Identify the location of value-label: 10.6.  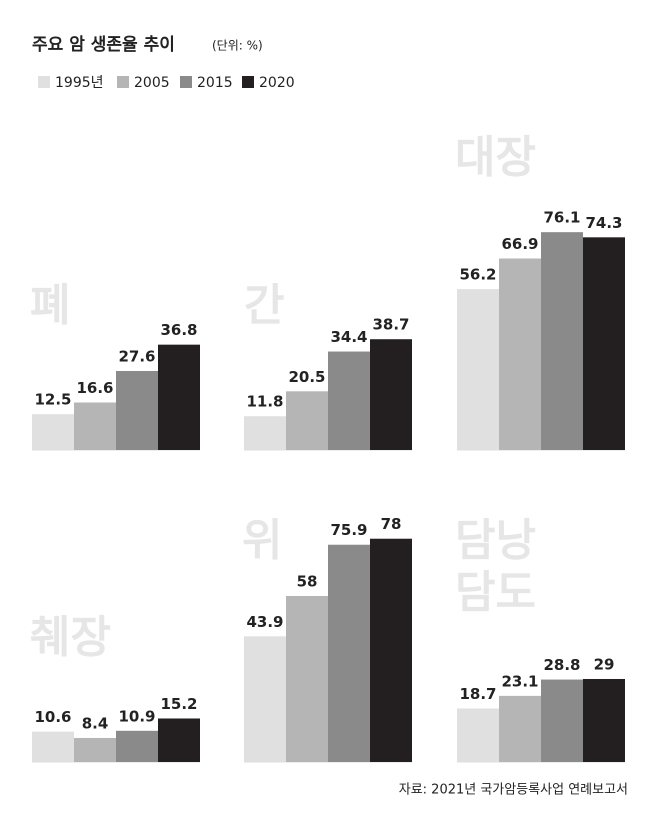
(52, 717).